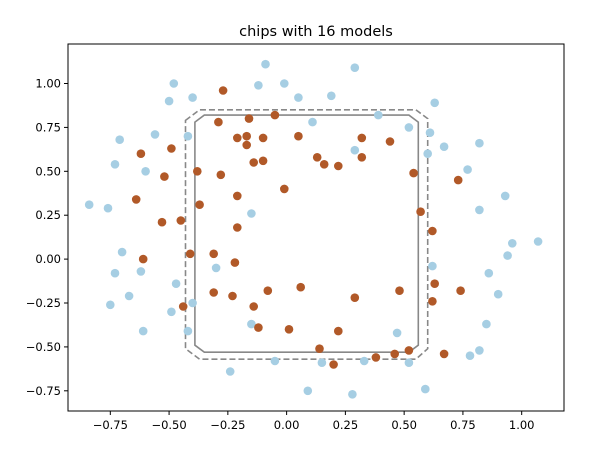 The height and width of the screenshot is (449, 602). Describe the element at coordinates (346, 425) in the screenshot. I see `x-tick-label: 0.25` at that location.